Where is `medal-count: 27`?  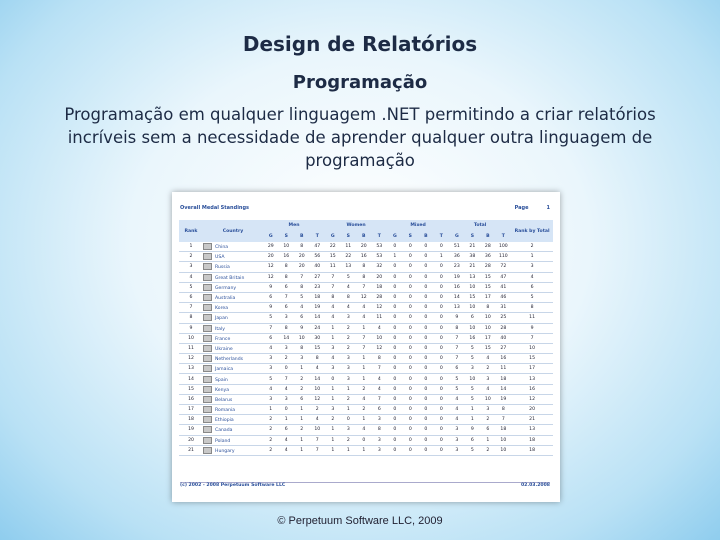
medal-count: 27 is located at coordinates (317, 277).